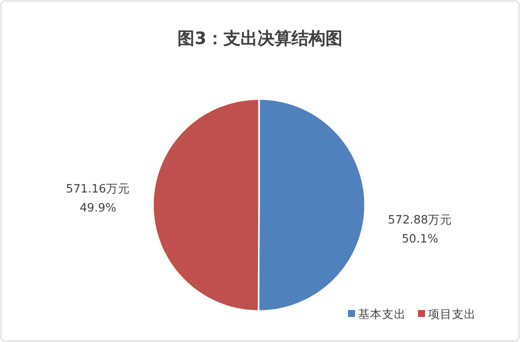 This screenshot has height=342, width=520. Describe the element at coordinates (98, 198) in the screenshot. I see `data-label: 571.16万元 49.9%` at that location.